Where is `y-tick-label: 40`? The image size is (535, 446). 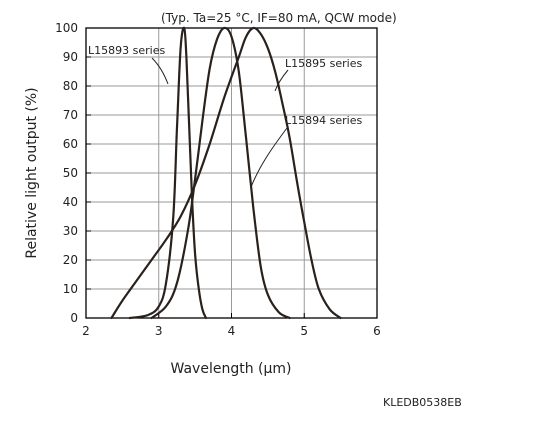
y-tick-label: 40 is located at coordinates (70, 202).